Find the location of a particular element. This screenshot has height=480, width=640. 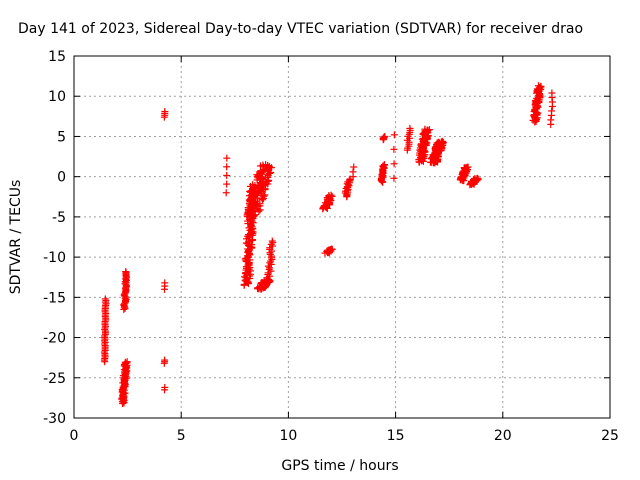

y-tick-label: 5 is located at coordinates (61, 137).